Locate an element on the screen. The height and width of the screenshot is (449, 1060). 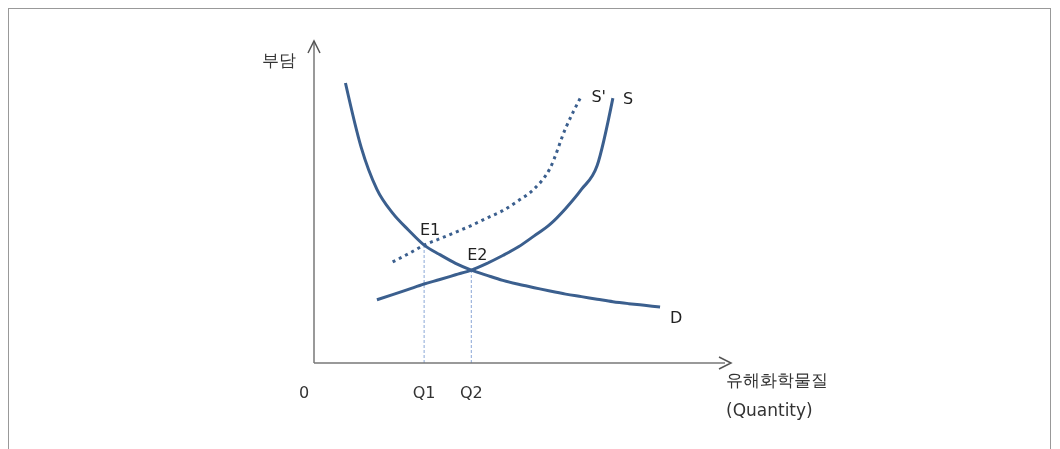
x-tick-label: 0 is located at coordinates (304, 392).